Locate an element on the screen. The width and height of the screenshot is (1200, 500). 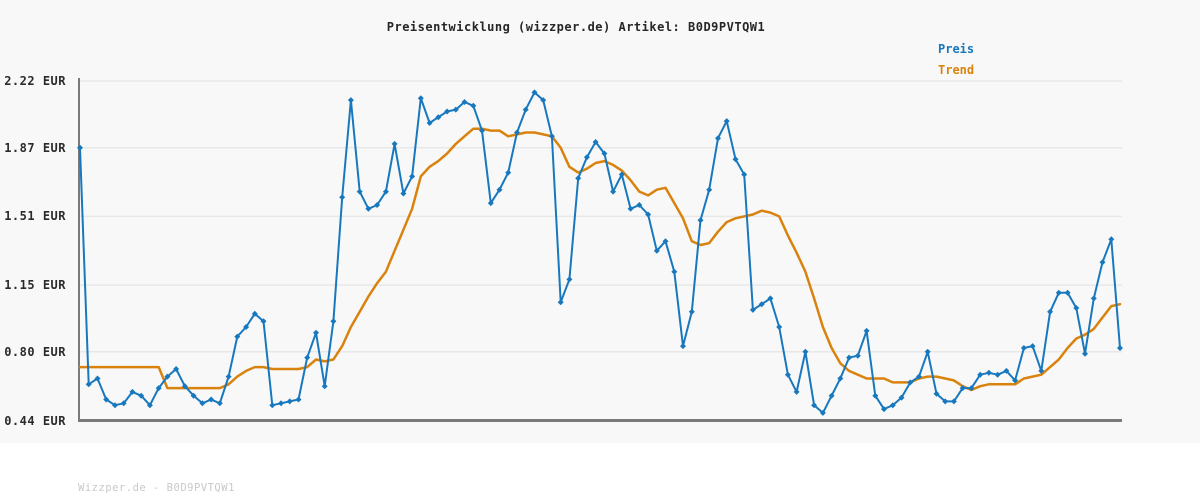
y-tick-label: 2.22 EUR is located at coordinates (35, 81).